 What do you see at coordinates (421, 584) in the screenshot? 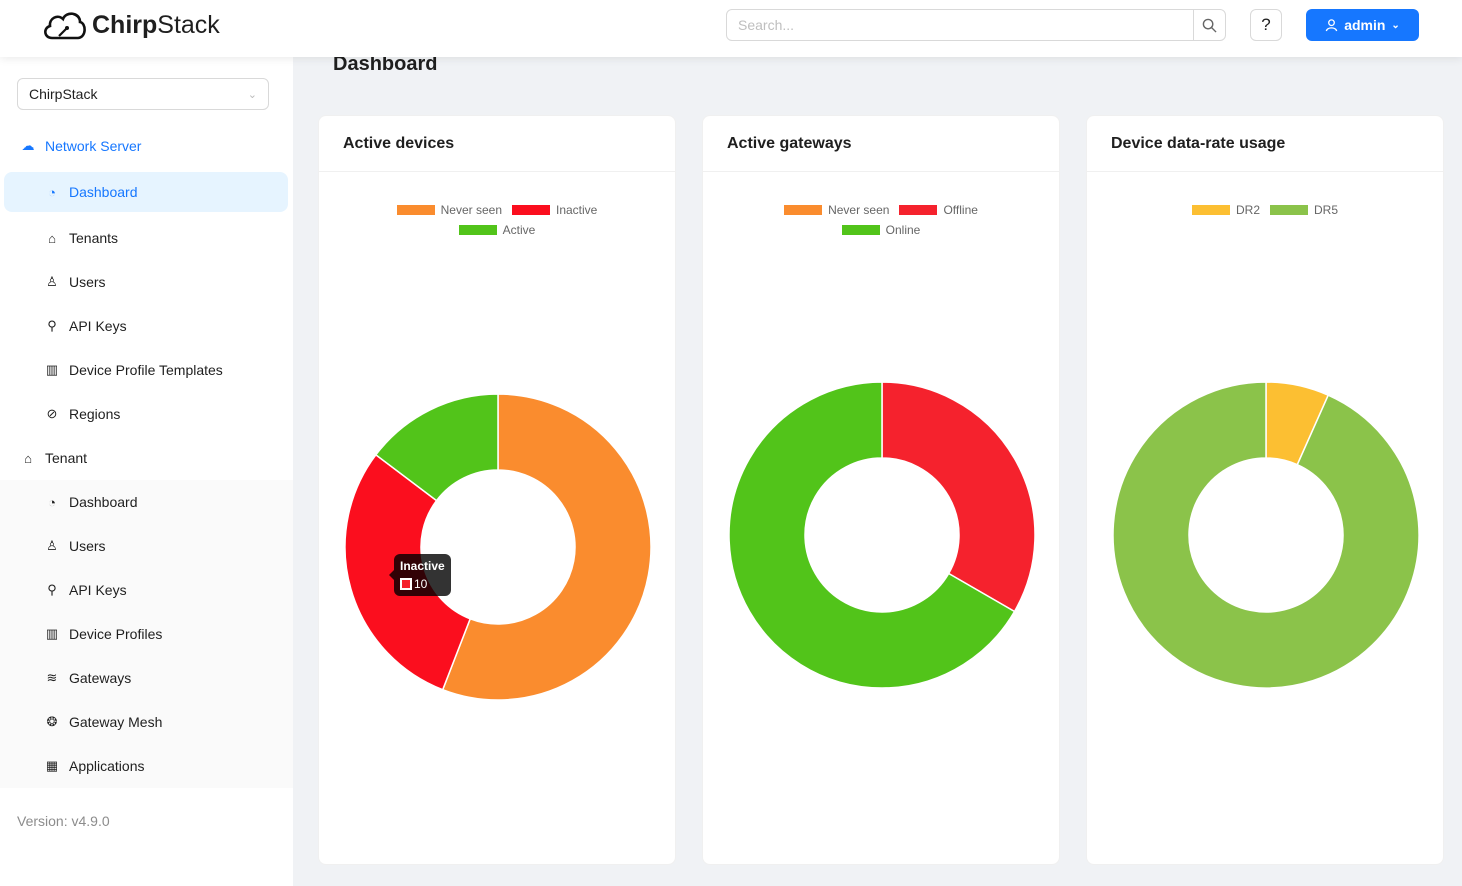
I see `tooltip-value: 10` at bounding box center [421, 584].